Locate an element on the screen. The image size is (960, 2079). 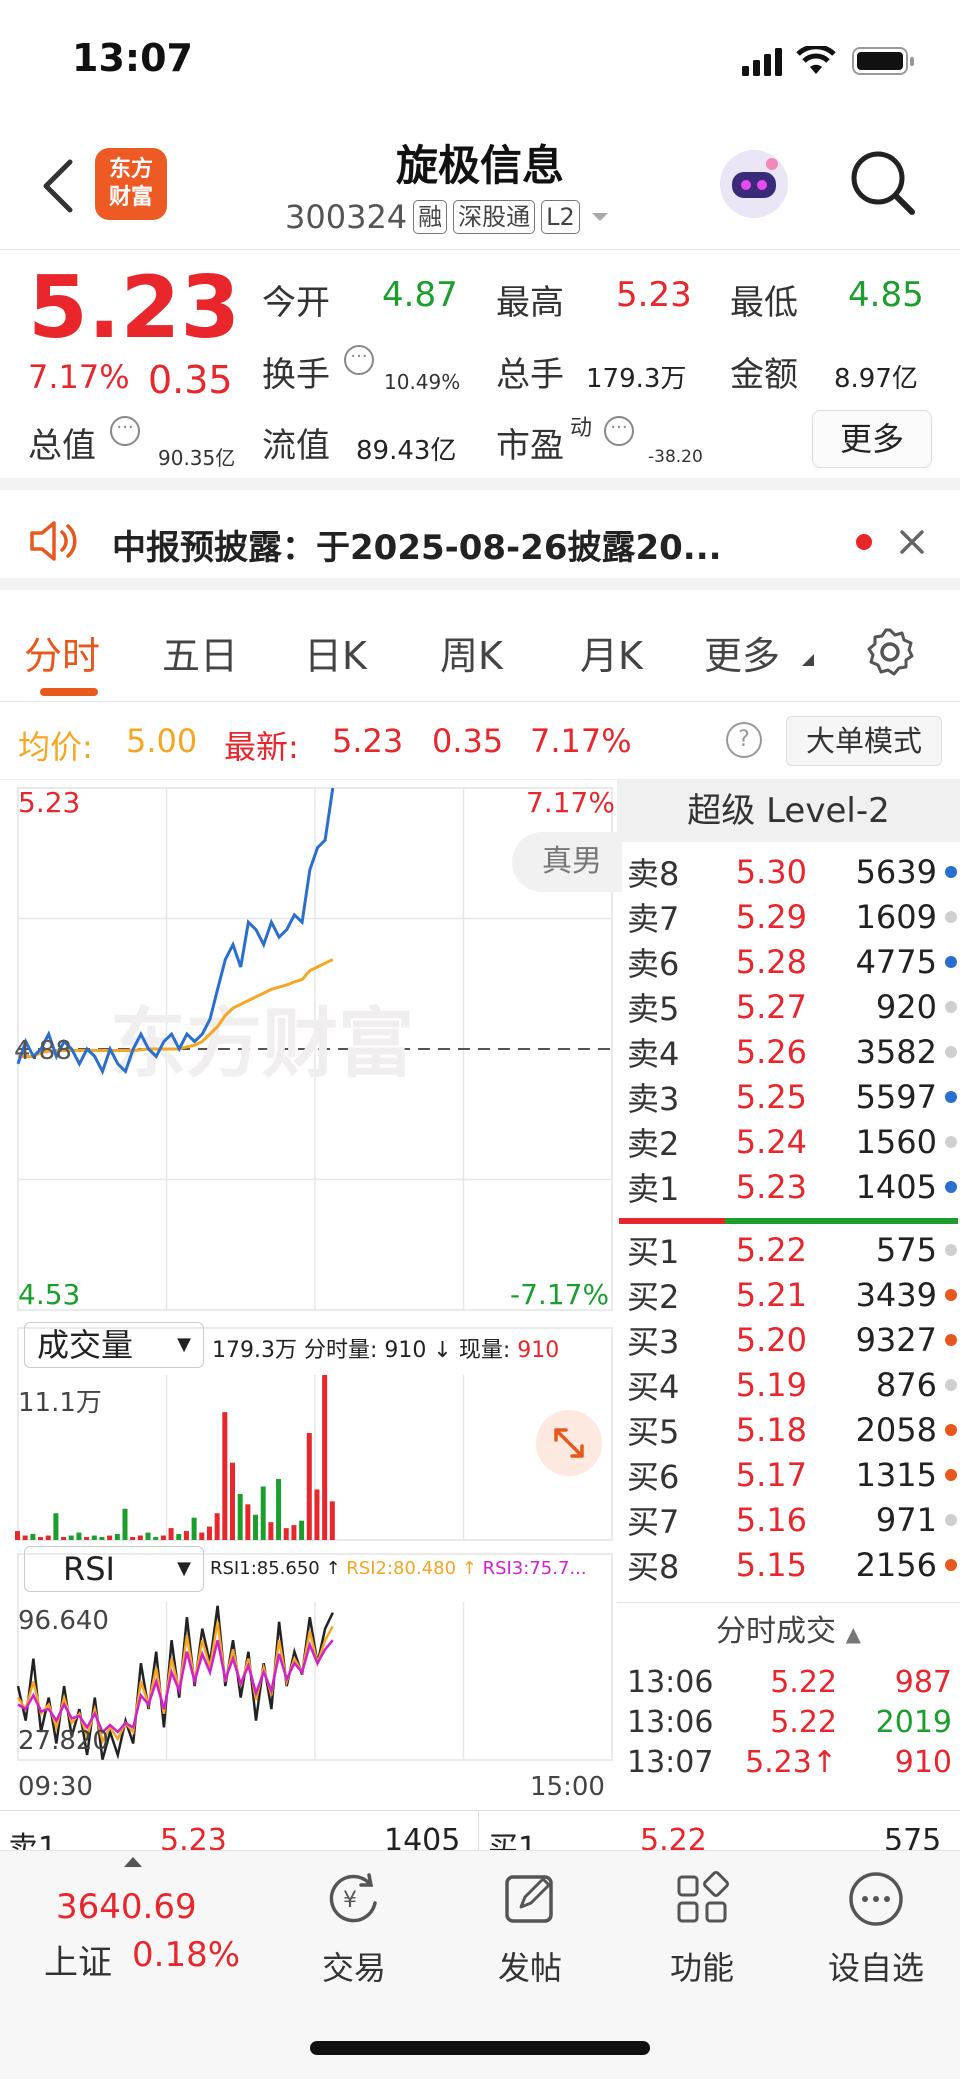
bid-price: 5.15 is located at coordinates (771, 1565).